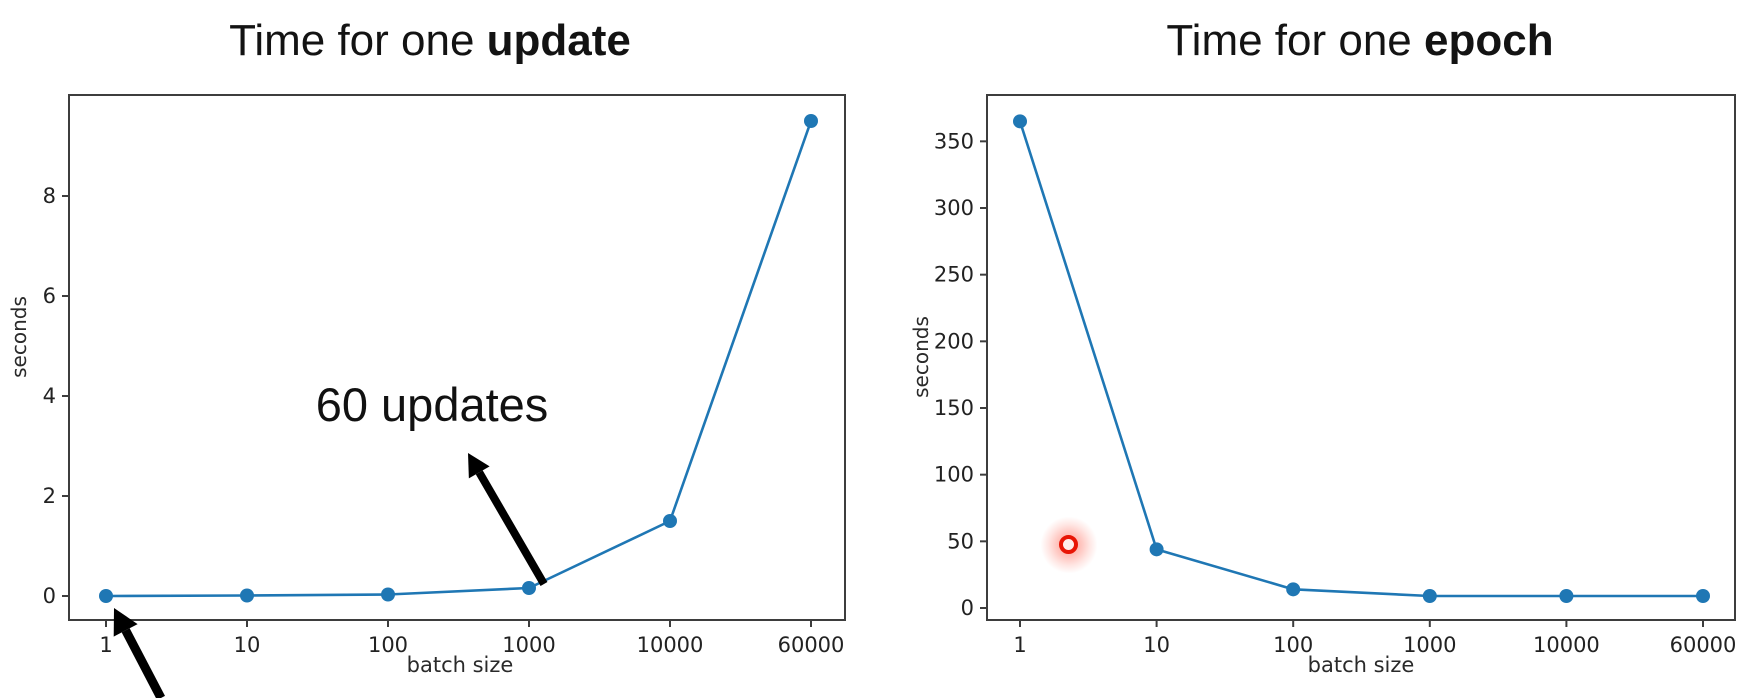 This screenshot has height=698, width=1764. What do you see at coordinates (19, 337) in the screenshot?
I see `y-axis-label-update: seconds` at bounding box center [19, 337].